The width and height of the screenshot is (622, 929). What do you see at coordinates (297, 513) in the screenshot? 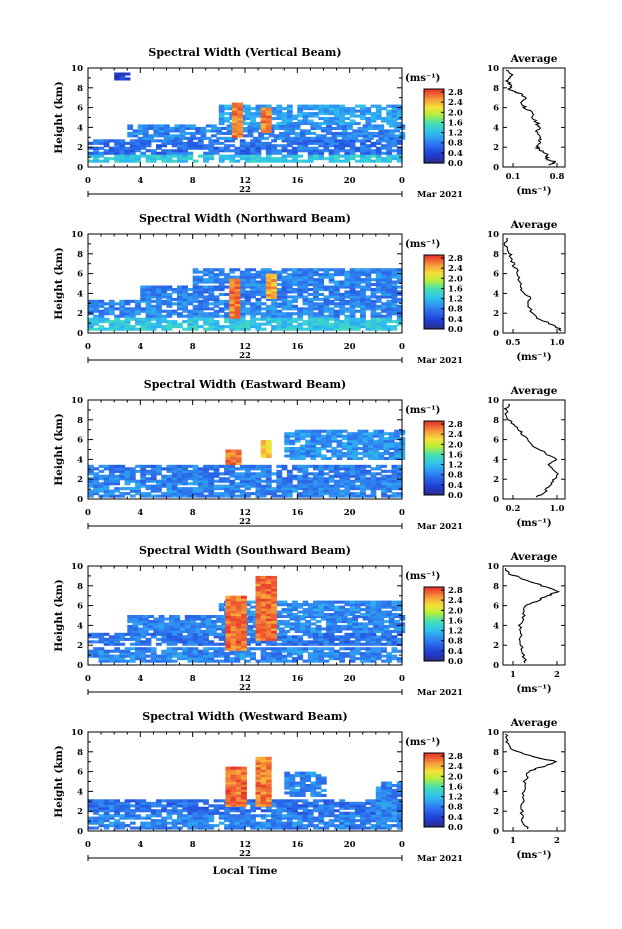
I see `x-tick-label: 16` at bounding box center [297, 513].